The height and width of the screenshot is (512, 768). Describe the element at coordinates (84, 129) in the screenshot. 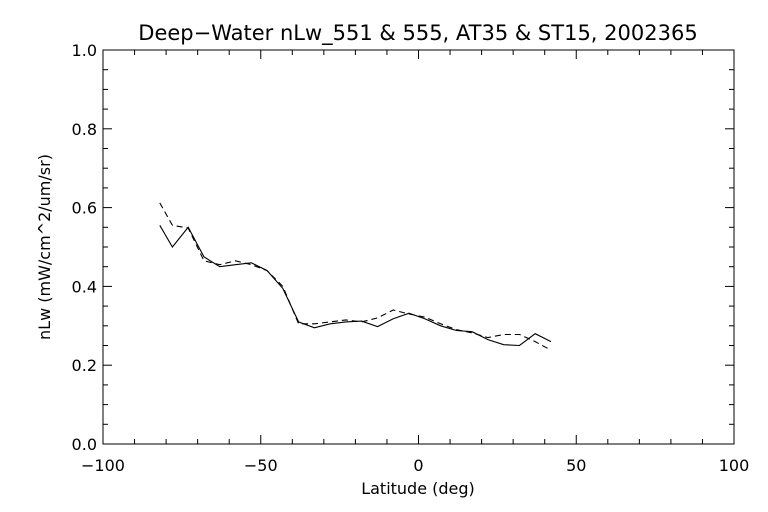

I see `y-tick-label: 0.8` at that location.